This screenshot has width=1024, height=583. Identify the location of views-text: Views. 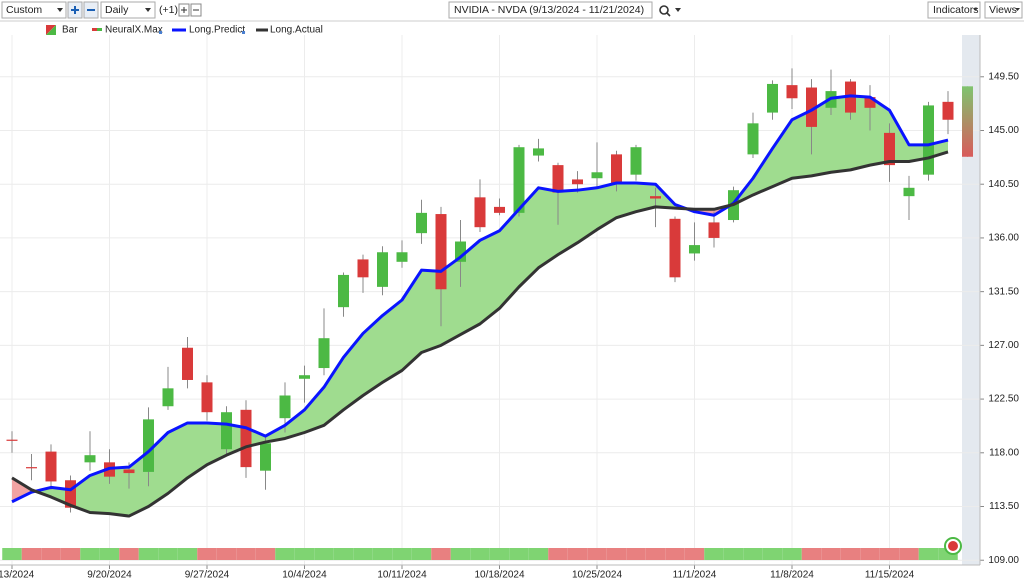
(1003, 10).